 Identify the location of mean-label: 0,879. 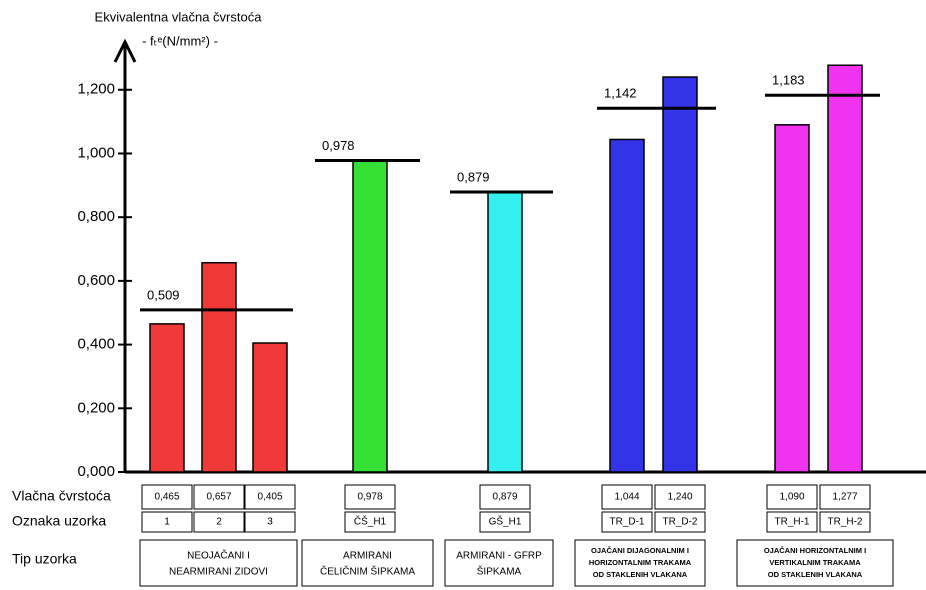
(473, 176).